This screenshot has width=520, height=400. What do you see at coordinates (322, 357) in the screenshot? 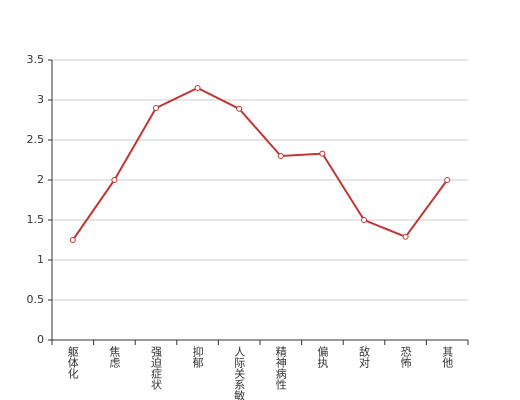
I see `x-tick-label: 偏执` at bounding box center [322, 357].